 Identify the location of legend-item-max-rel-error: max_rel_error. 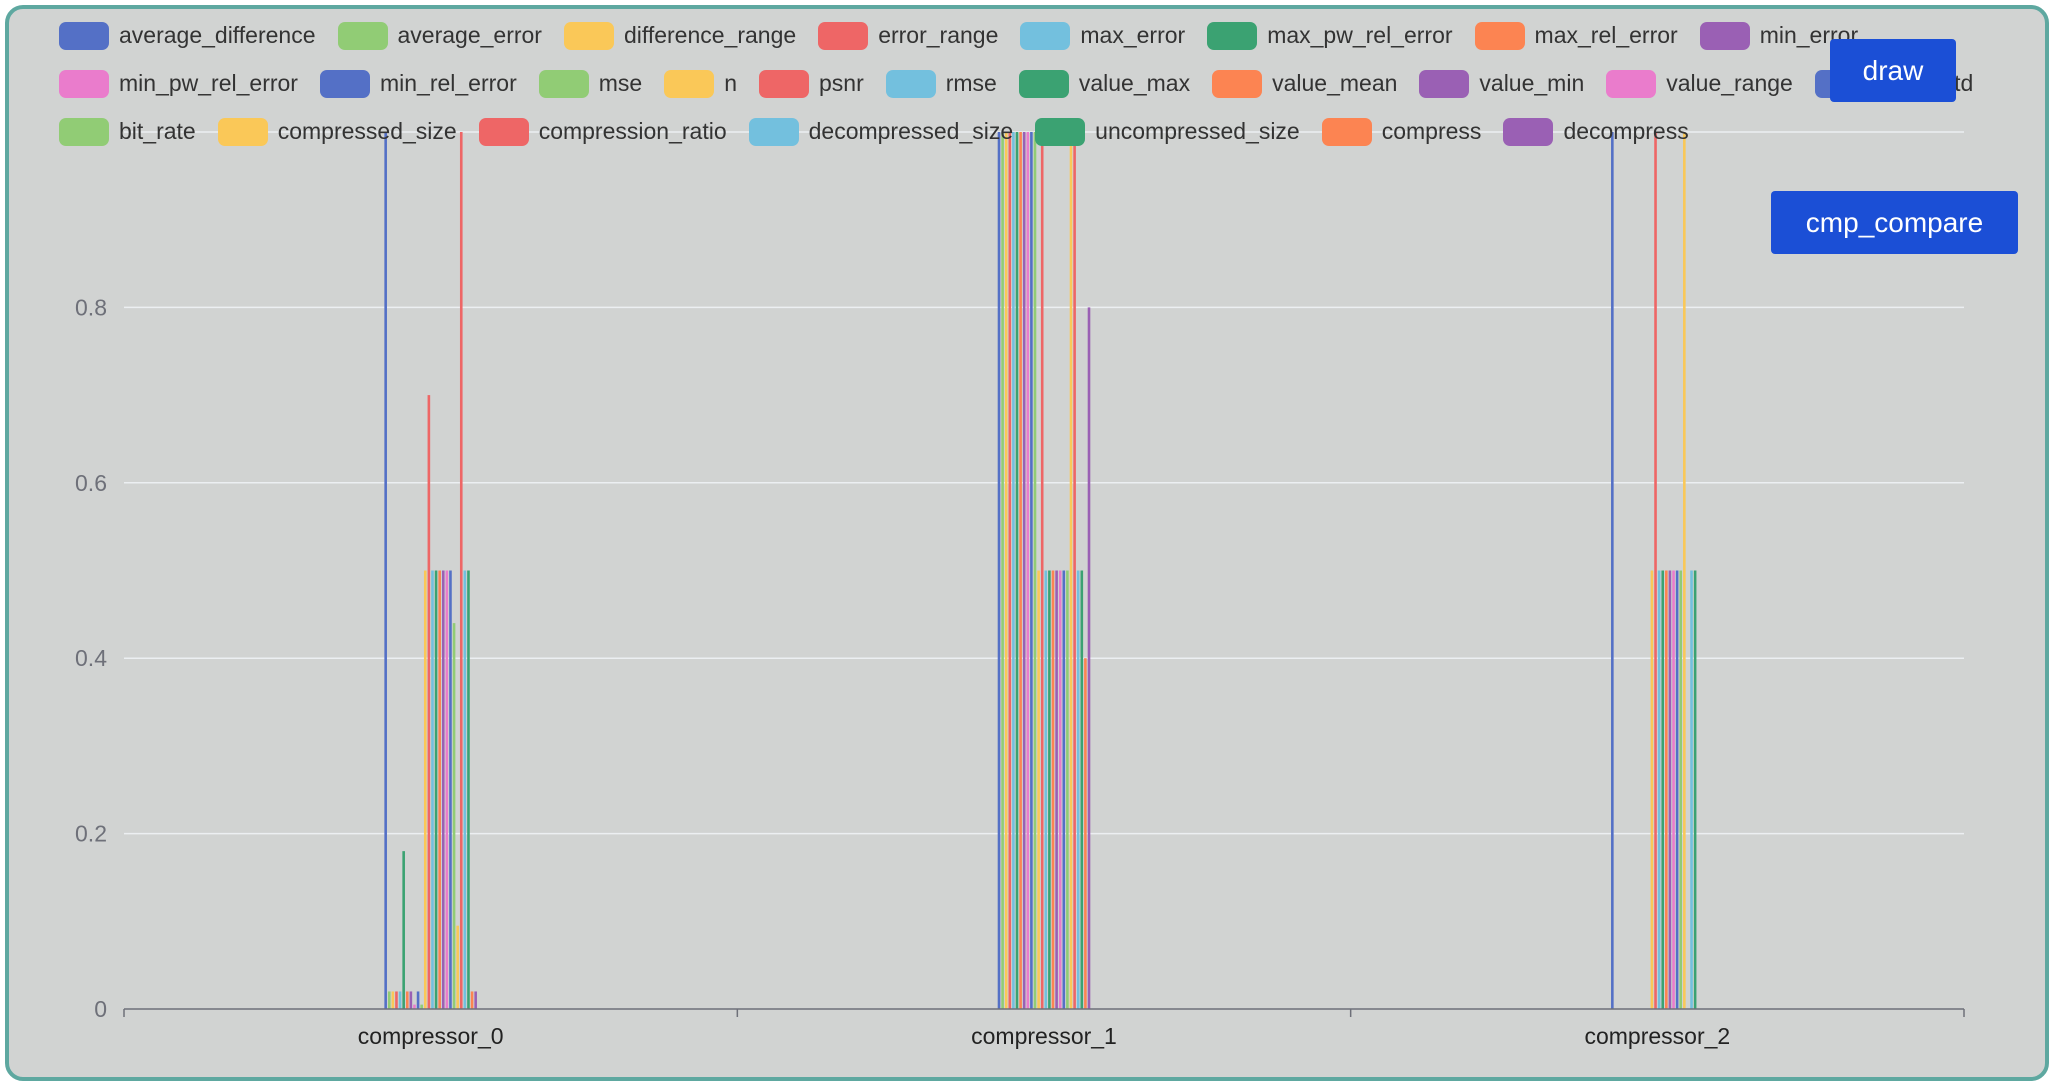
(1576, 35).